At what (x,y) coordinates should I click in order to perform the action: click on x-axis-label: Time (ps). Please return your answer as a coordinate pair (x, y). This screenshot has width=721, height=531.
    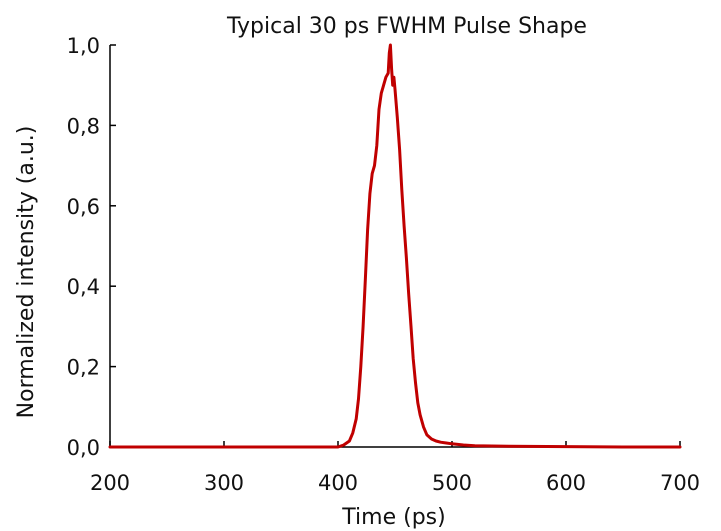
    Looking at the image, I should click on (393, 517).